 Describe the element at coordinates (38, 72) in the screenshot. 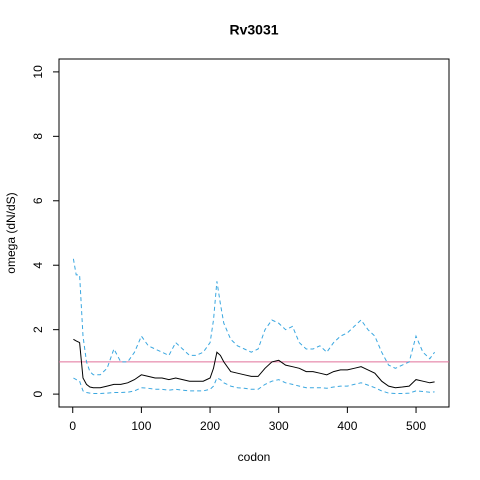

I see `y-tick-label: 10` at that location.